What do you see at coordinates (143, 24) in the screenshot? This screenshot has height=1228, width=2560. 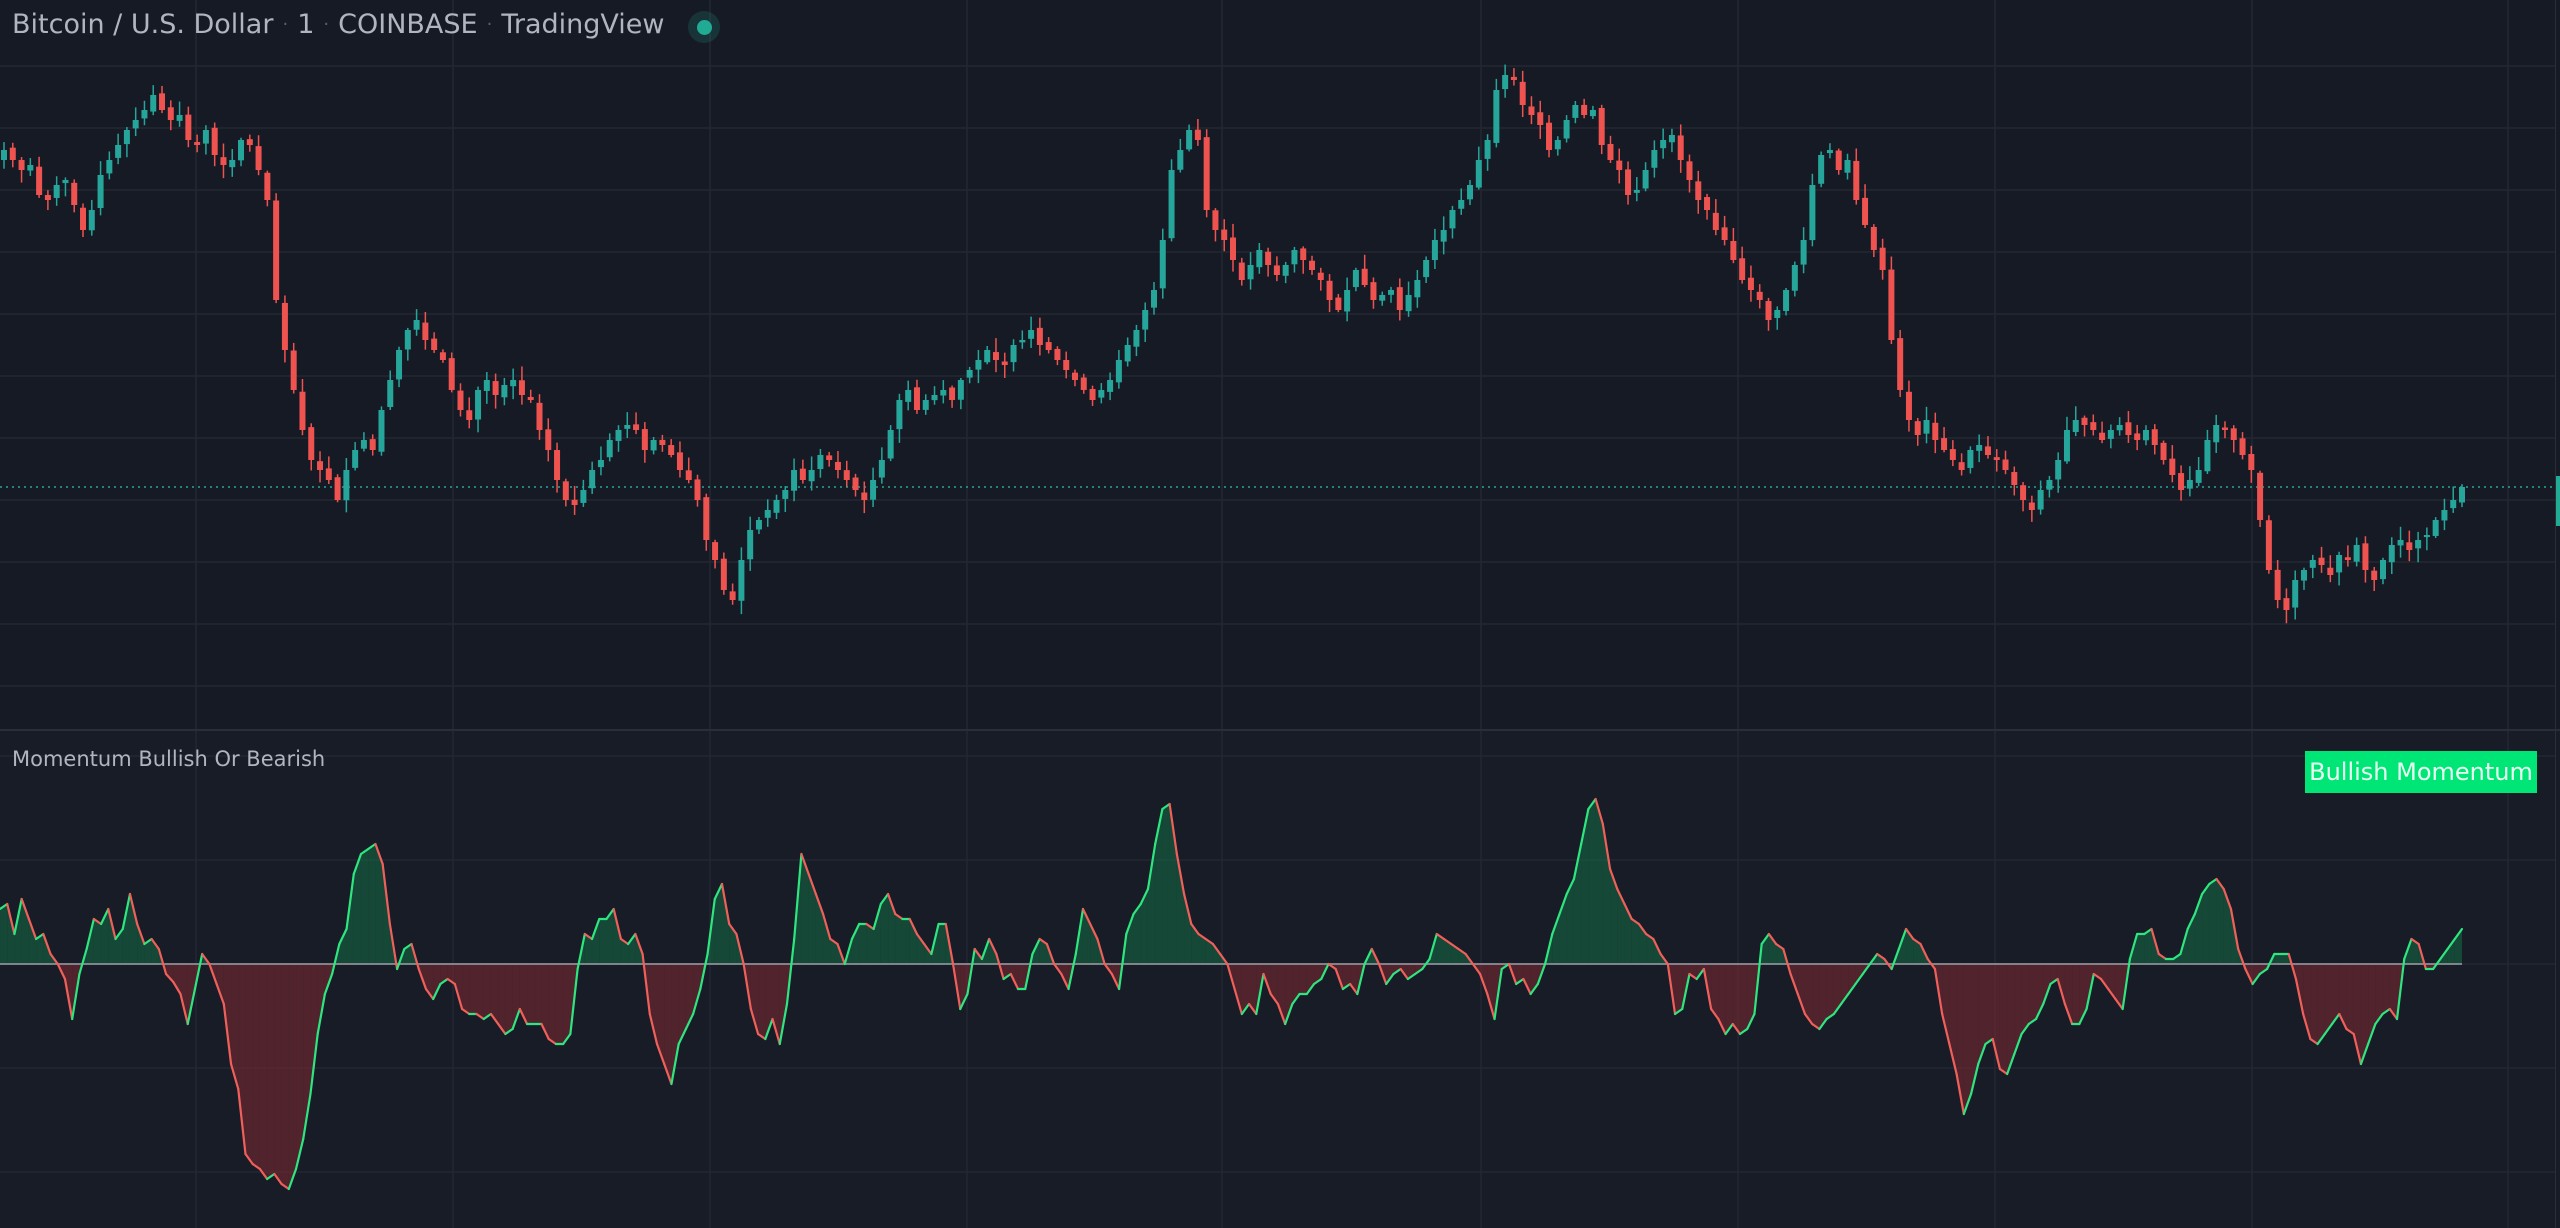 I see `symbol-name: Bitcoin / U.S. Dollar` at bounding box center [143, 24].